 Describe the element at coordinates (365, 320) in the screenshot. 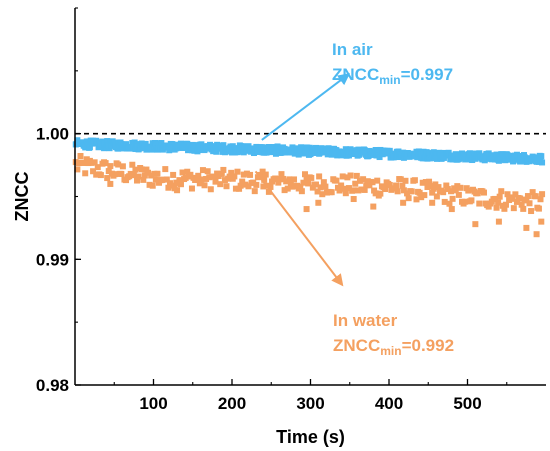

I see `annotation-title-water: In water` at that location.